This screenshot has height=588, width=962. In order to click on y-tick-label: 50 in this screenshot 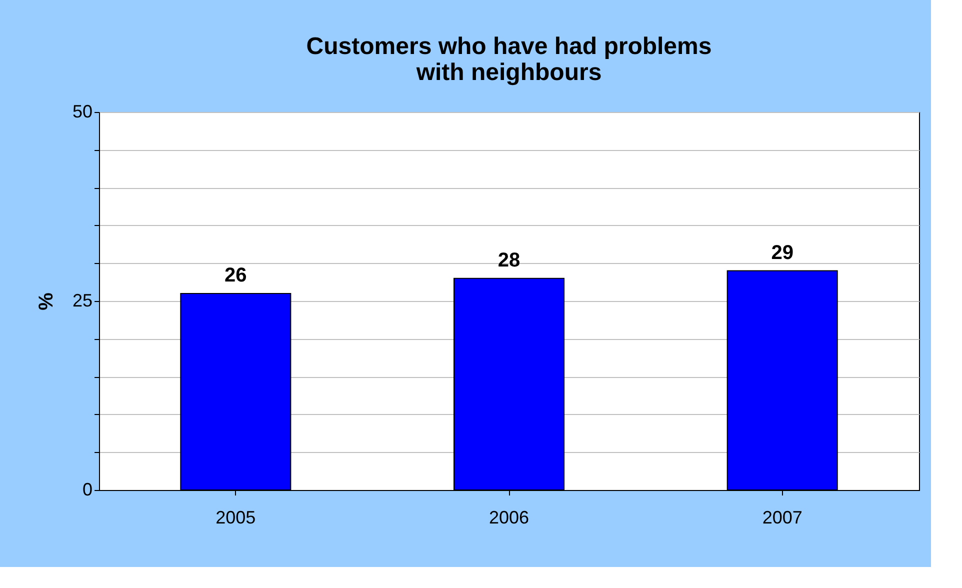, I will do `click(82, 112)`.